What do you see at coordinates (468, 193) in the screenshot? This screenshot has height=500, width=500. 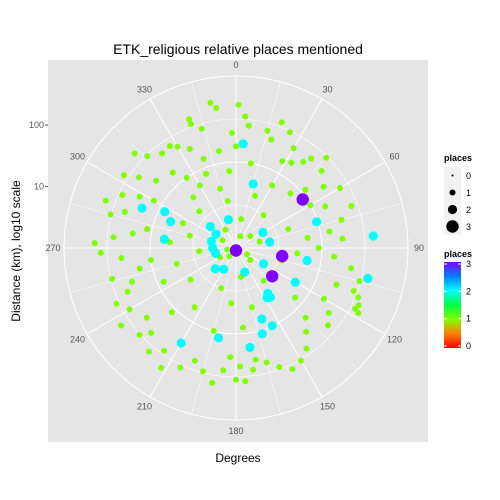 I see `size-legend-label: 1` at bounding box center [468, 193].